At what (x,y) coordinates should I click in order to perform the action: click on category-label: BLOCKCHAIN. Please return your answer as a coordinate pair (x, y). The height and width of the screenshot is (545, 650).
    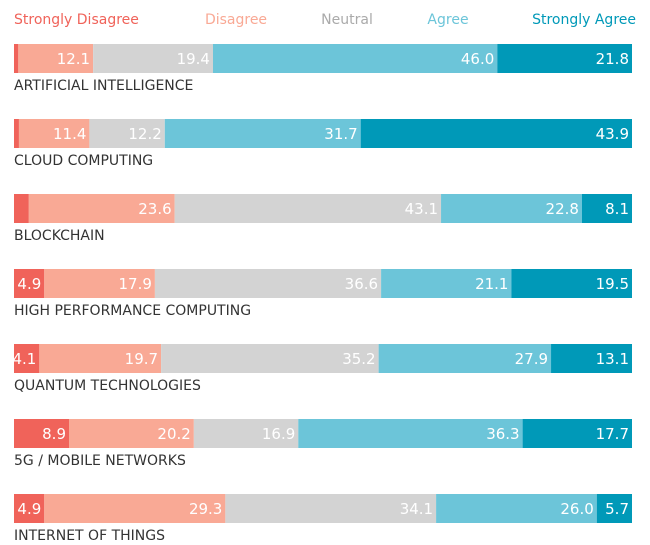
    Looking at the image, I should click on (59, 236).